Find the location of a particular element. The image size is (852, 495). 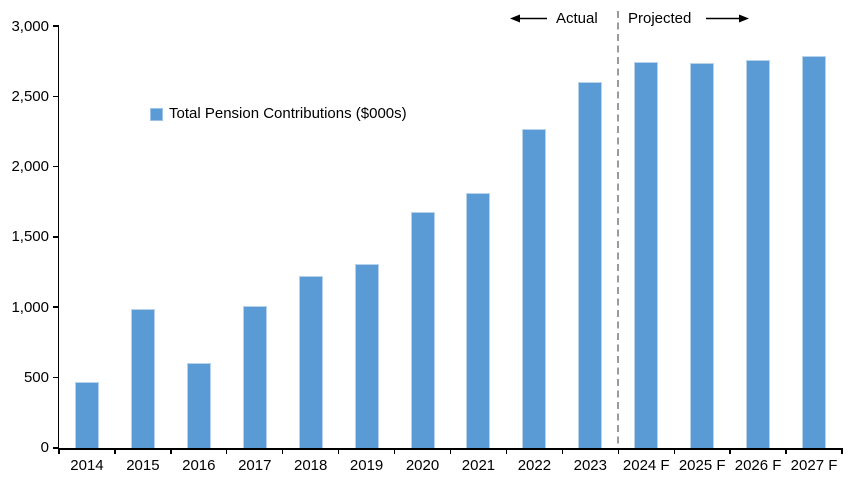

actual-phase-label: Actual is located at coordinates (577, 18).